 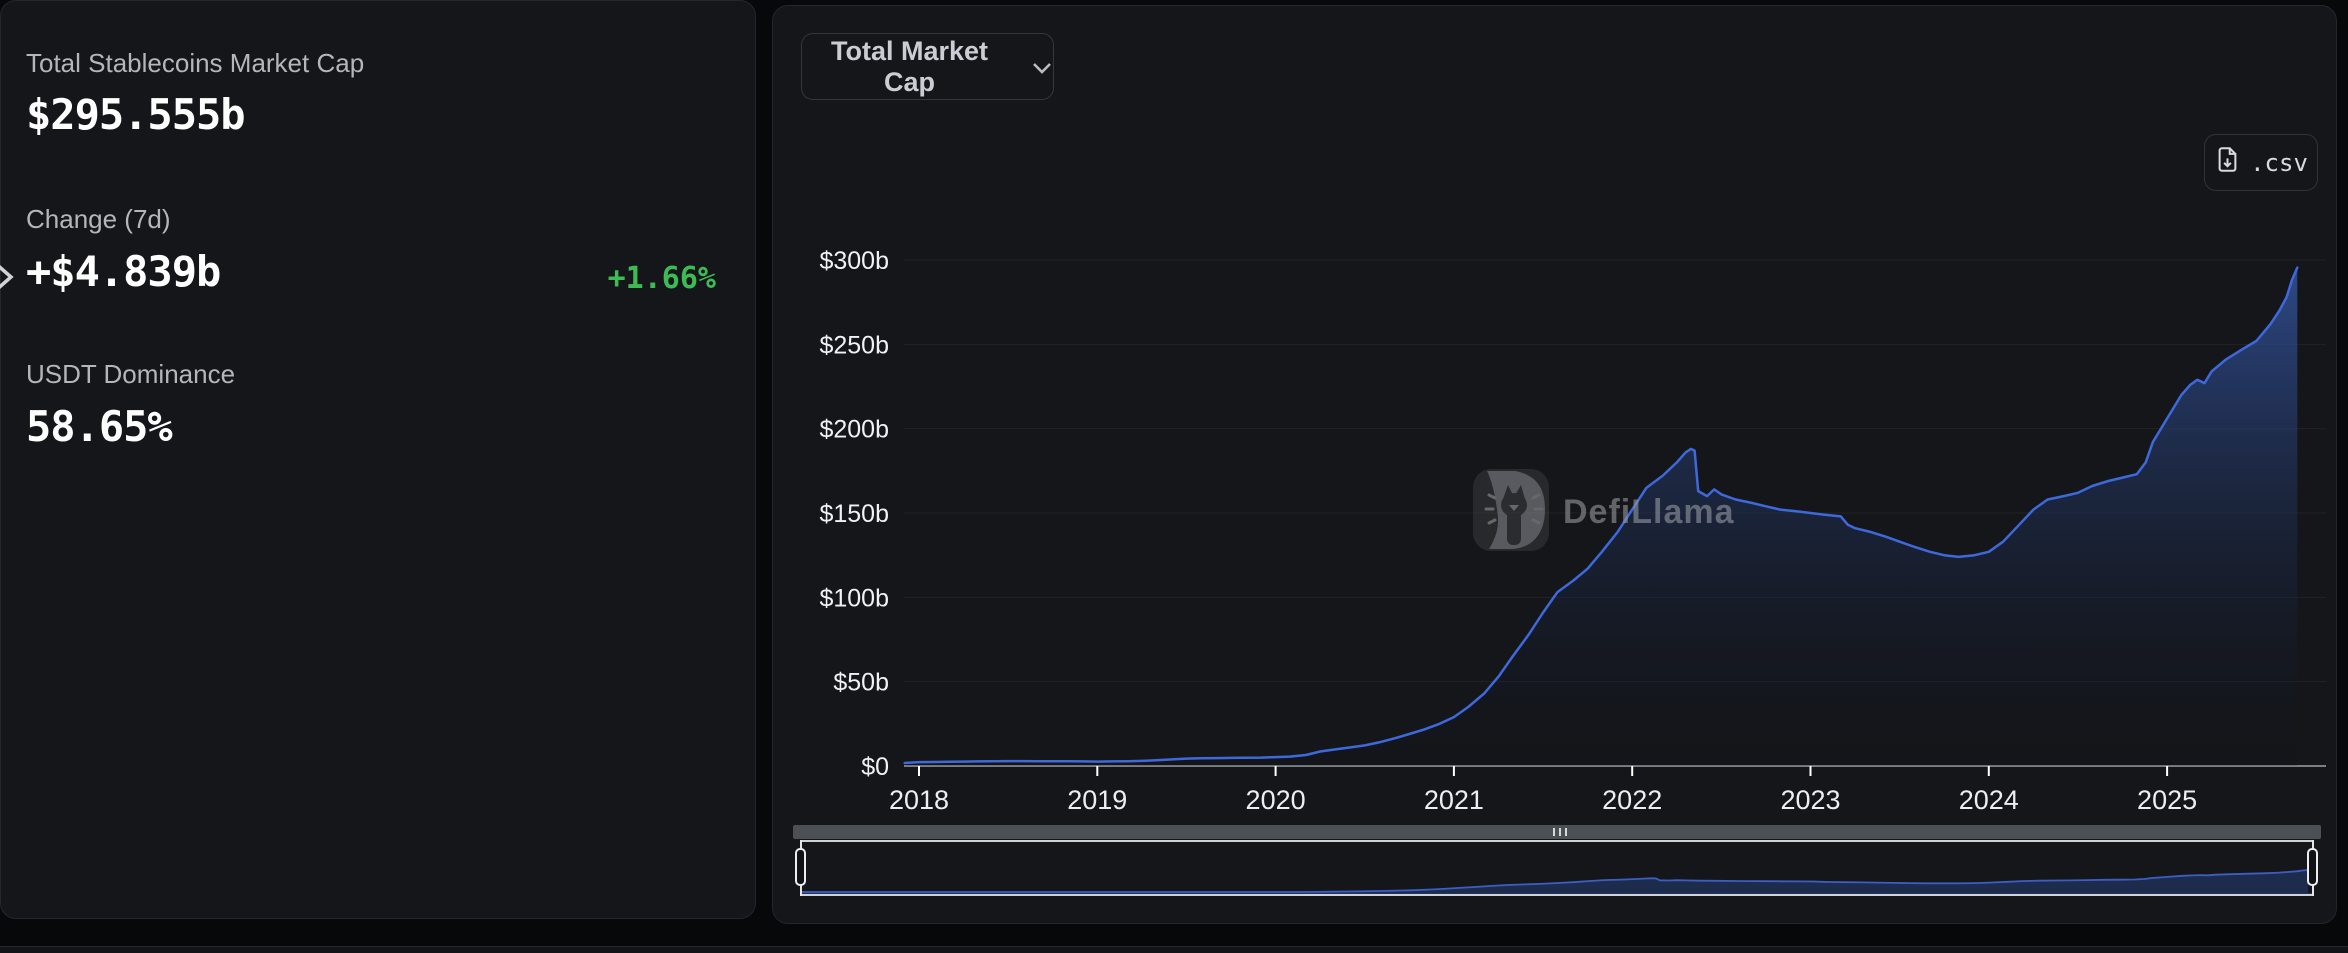 What do you see at coordinates (2167, 800) in the screenshot?
I see `x-axis-label: 2025` at bounding box center [2167, 800].